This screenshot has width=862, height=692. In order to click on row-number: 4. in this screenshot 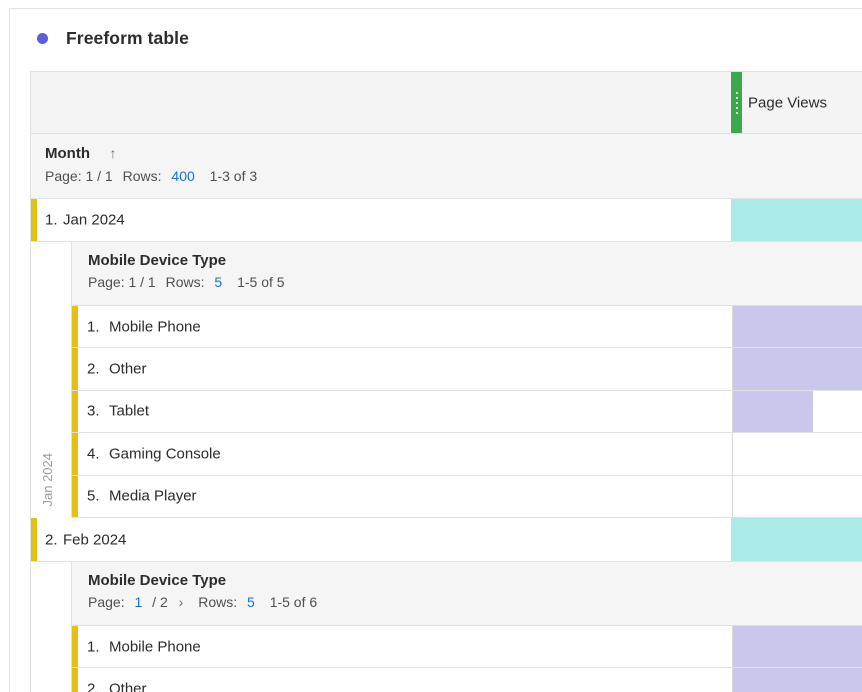, I will do `click(93, 454)`.